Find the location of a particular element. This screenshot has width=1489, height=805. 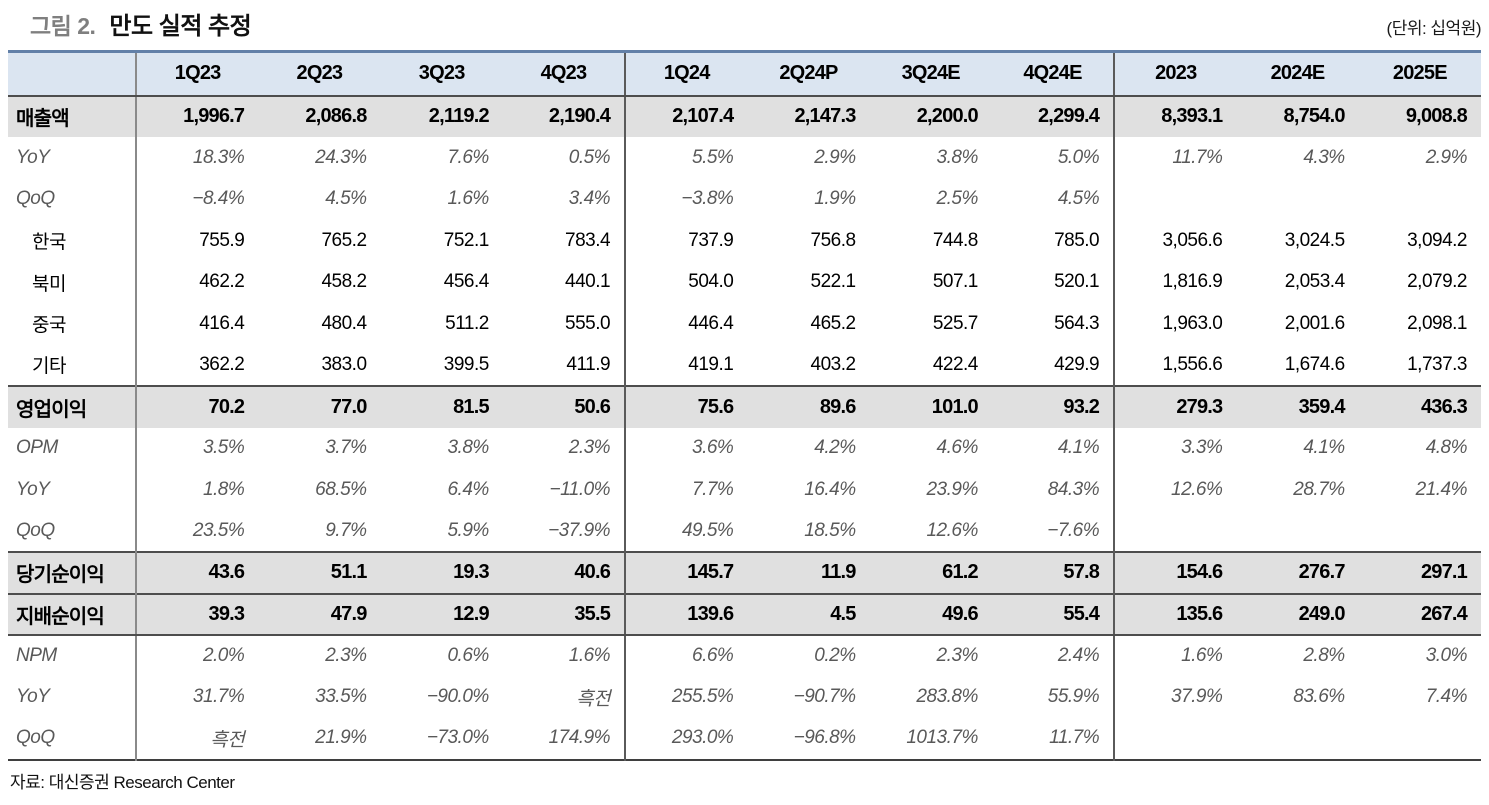

column-header: 2024E is located at coordinates (1297, 74).